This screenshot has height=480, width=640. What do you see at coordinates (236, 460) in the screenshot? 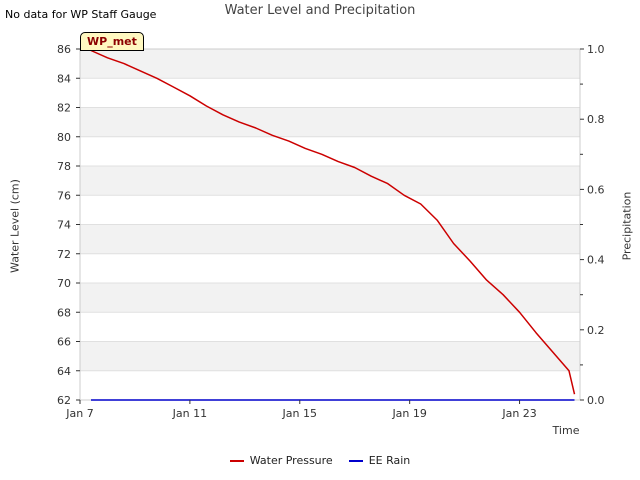
I see `legend-swatch-water-pressure` at bounding box center [236, 460].